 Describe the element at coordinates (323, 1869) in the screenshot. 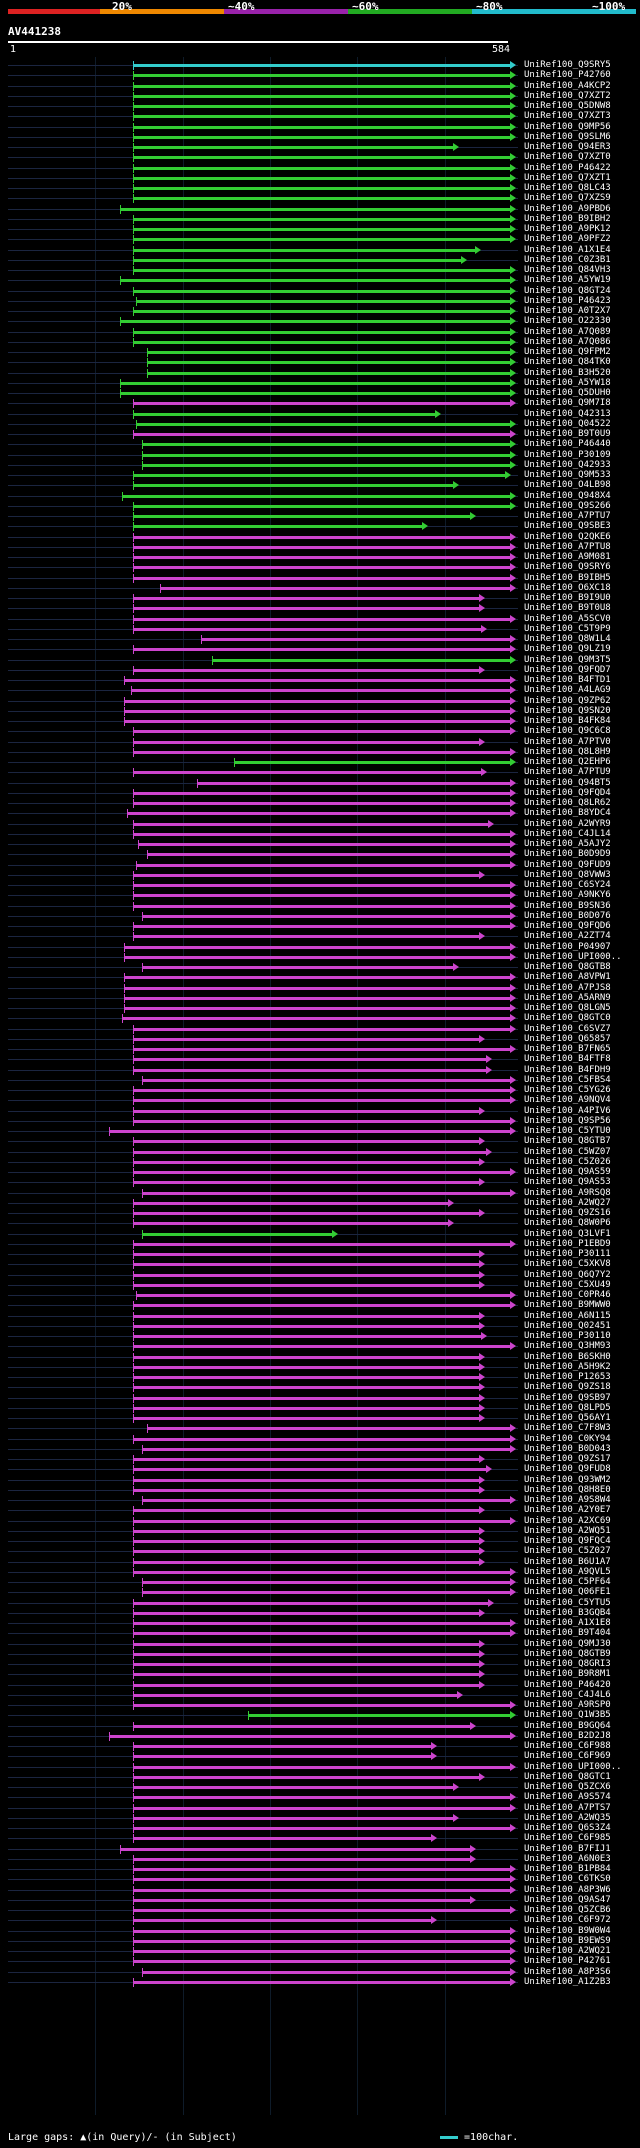

I see `hit-row: UniRef100_B1PB84` at that location.